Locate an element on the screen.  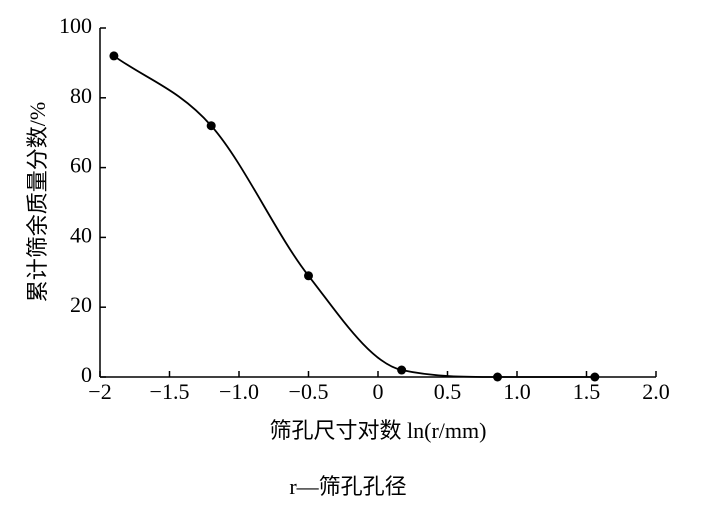
x-tick-label: 1.5 is located at coordinates (587, 391).